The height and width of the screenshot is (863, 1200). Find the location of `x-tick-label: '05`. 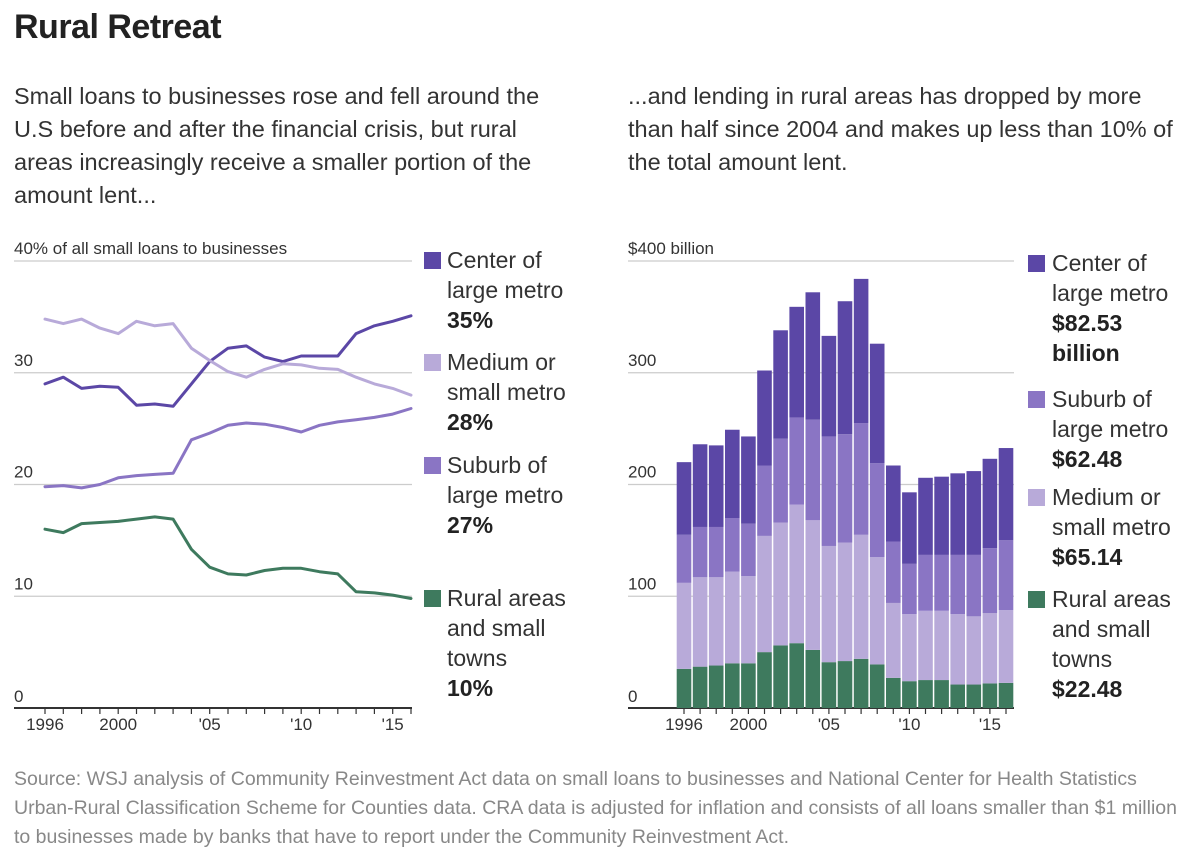

x-tick-label: '05 is located at coordinates (210, 724).